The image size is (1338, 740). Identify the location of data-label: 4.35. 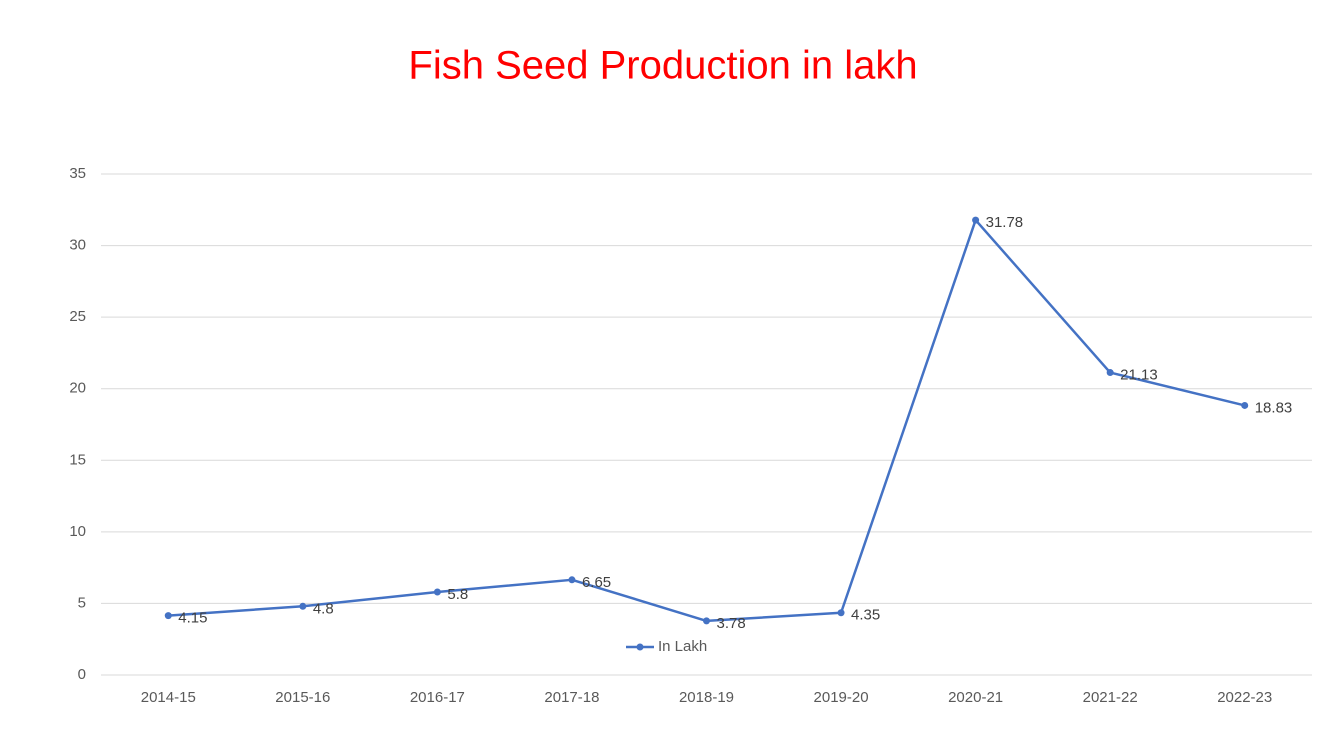
(865, 615).